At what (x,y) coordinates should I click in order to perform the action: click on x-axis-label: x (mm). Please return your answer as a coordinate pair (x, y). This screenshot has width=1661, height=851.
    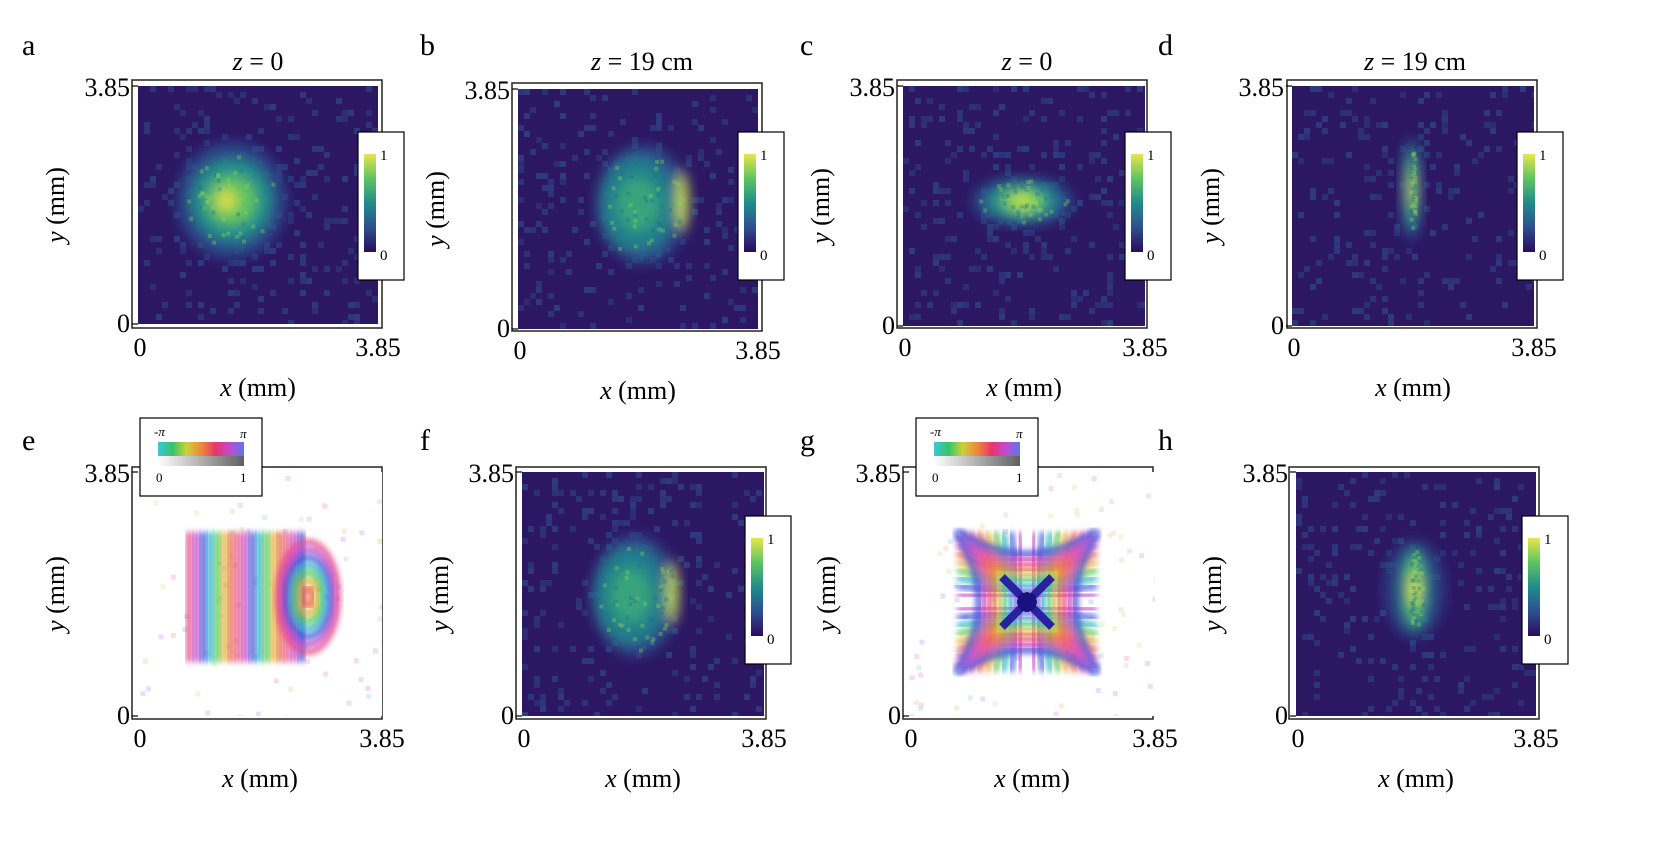
    Looking at the image, I should click on (1415, 778).